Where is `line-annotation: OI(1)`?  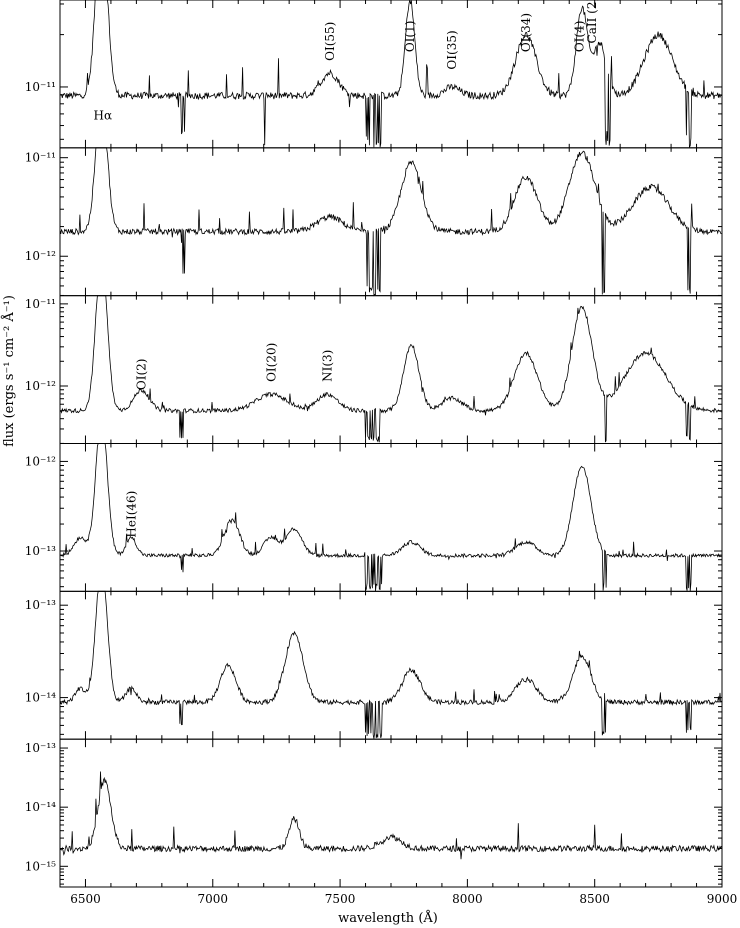
line-annotation: OI(1) is located at coordinates (410, 37).